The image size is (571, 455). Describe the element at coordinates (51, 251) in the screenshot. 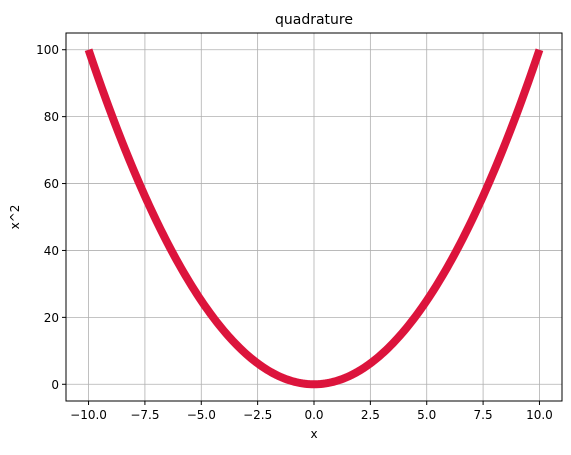

I see `y-tick-label: 40` at that location.